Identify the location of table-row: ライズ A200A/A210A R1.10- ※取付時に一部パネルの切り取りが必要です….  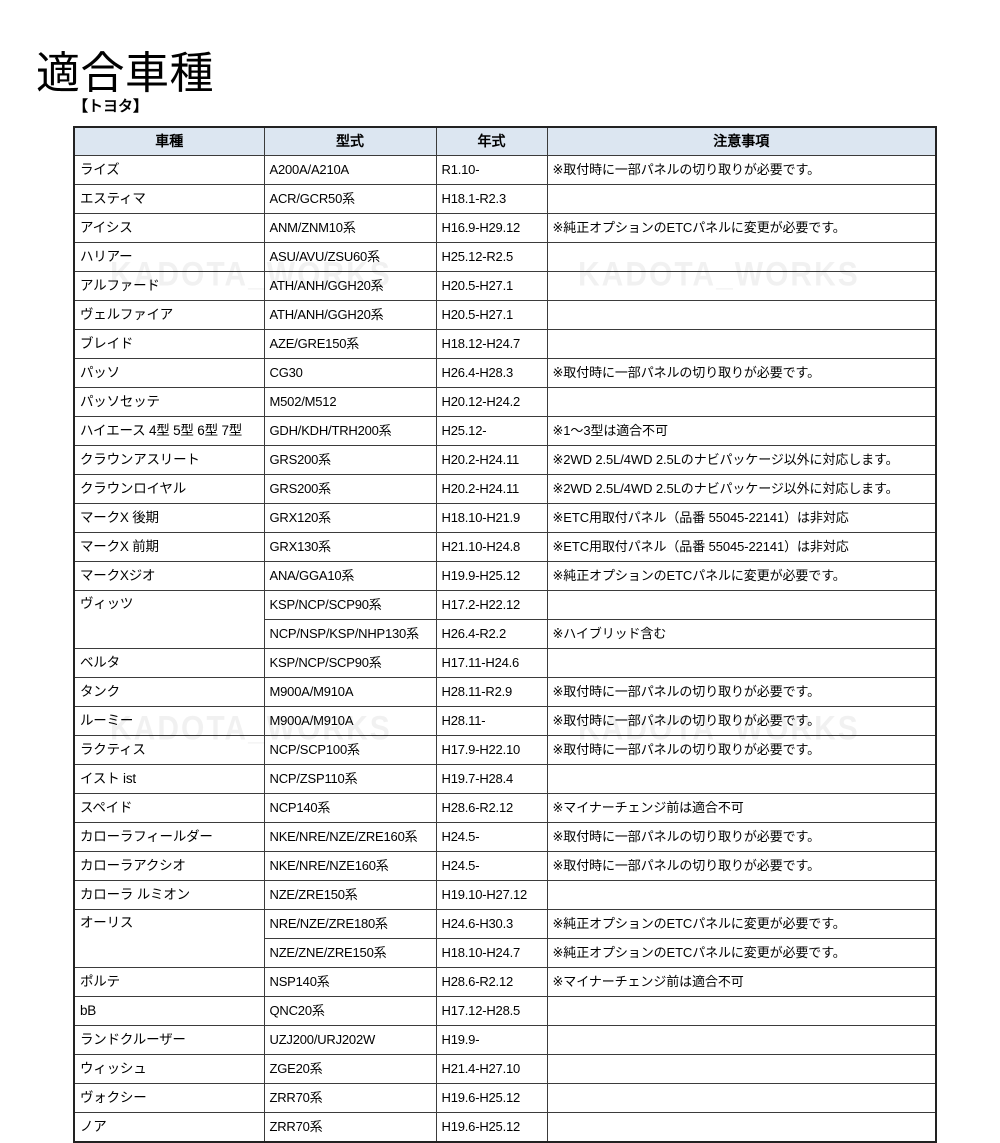
(505, 170).